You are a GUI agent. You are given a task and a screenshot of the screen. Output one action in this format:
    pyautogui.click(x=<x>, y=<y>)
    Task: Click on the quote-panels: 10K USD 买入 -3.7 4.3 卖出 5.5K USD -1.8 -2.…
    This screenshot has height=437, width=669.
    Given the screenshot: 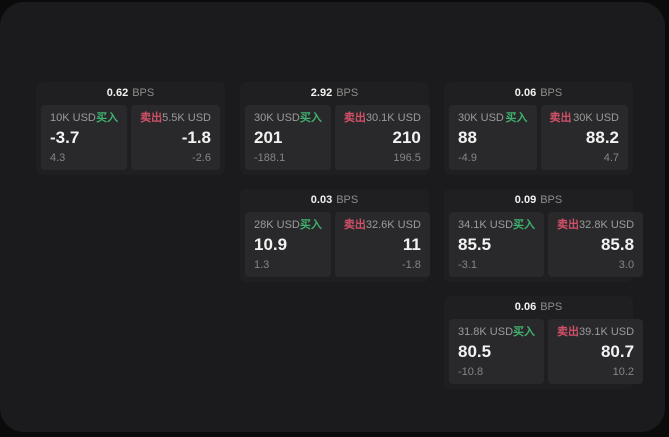 What is the action you would take?
    pyautogui.click(x=130, y=137)
    